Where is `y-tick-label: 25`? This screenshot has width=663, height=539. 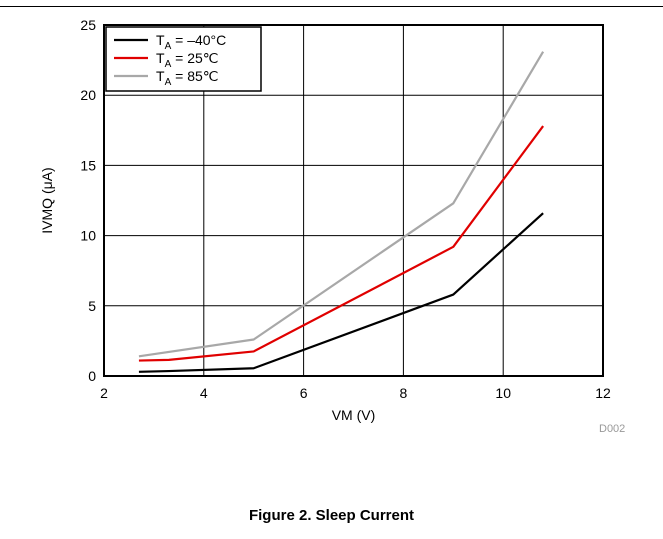
y-tick-label: 25 is located at coordinates (88, 25).